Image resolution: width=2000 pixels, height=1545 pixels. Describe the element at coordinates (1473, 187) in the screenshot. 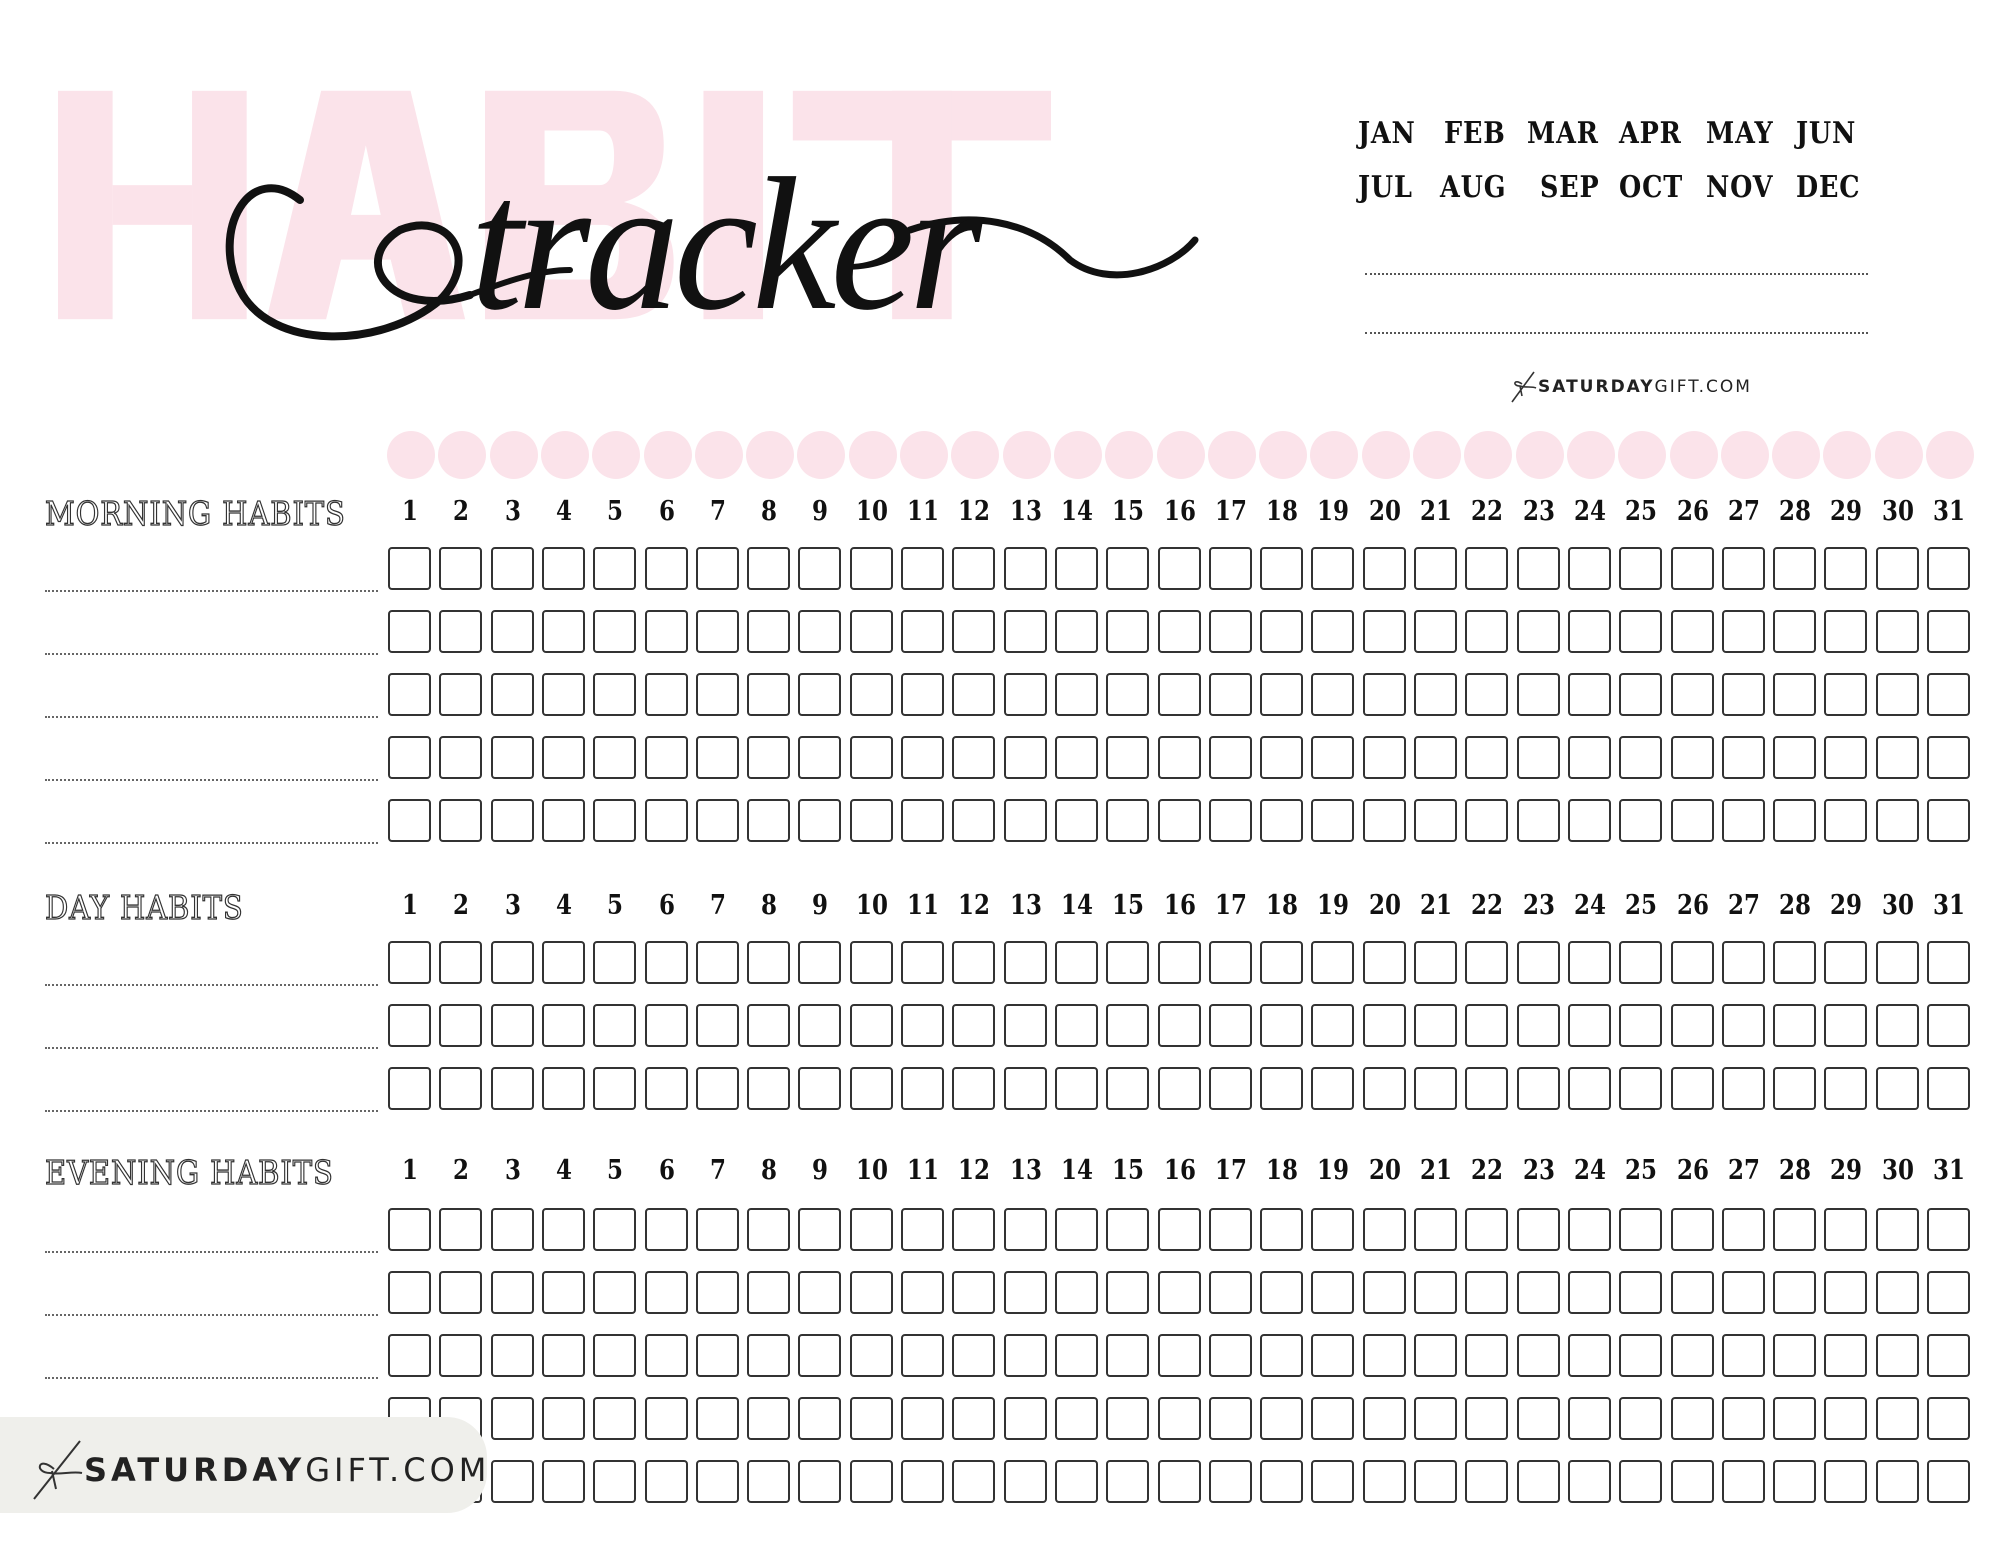

I see `month-option: AUG` at that location.